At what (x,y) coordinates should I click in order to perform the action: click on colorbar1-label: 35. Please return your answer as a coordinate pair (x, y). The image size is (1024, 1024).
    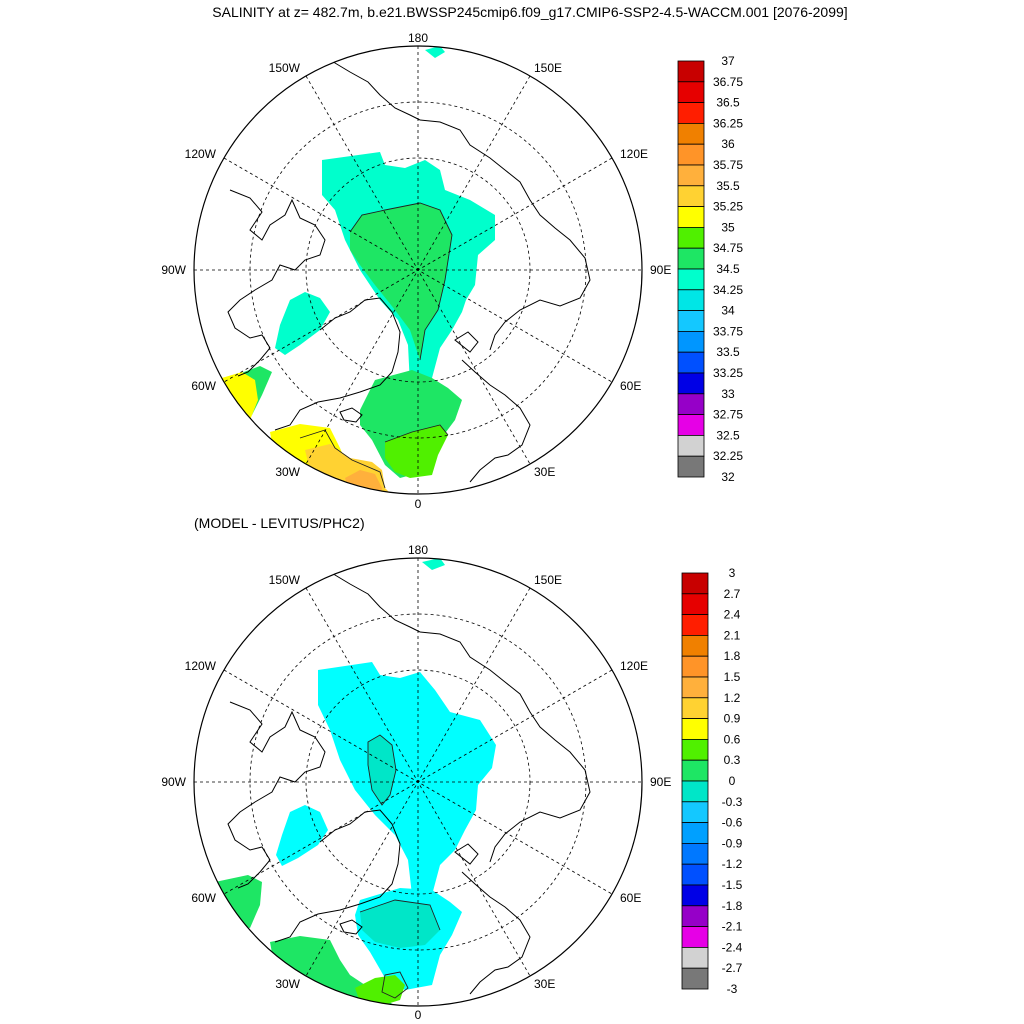
    Looking at the image, I should click on (728, 227).